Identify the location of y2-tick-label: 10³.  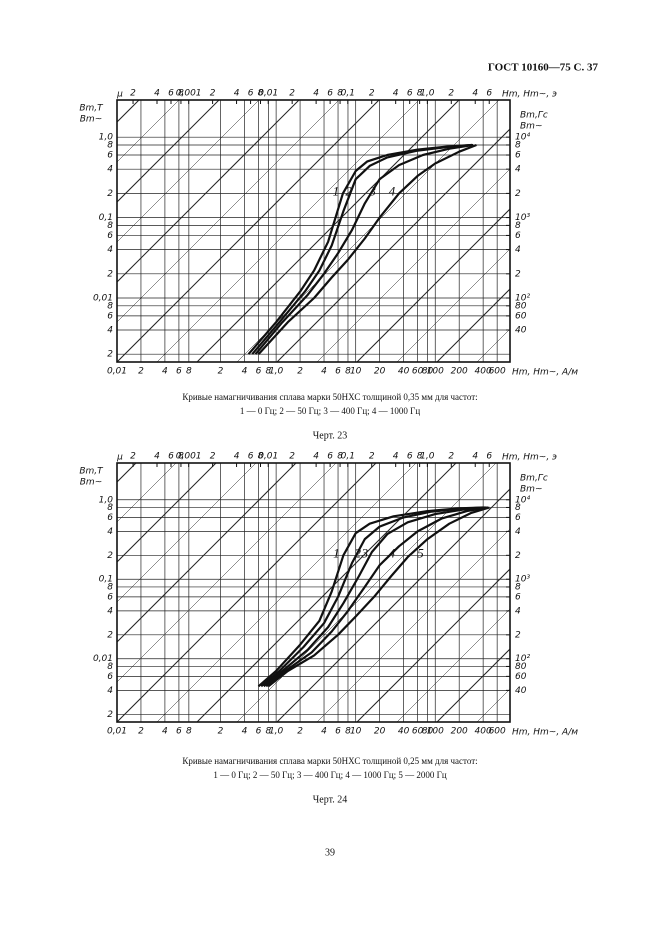
(522, 580).